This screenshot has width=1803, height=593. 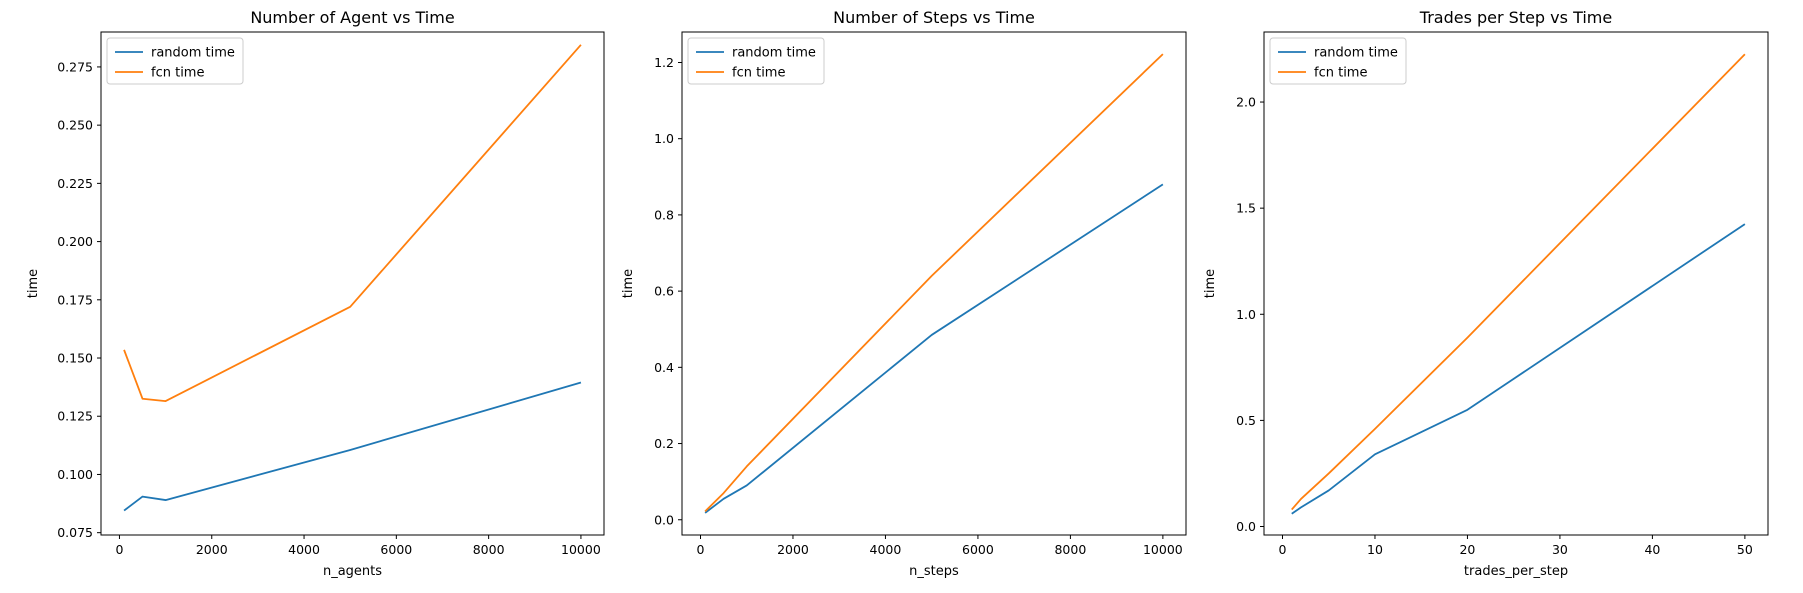 What do you see at coordinates (75, 183) in the screenshot?
I see `y-tick-label: 0.225` at bounding box center [75, 183].